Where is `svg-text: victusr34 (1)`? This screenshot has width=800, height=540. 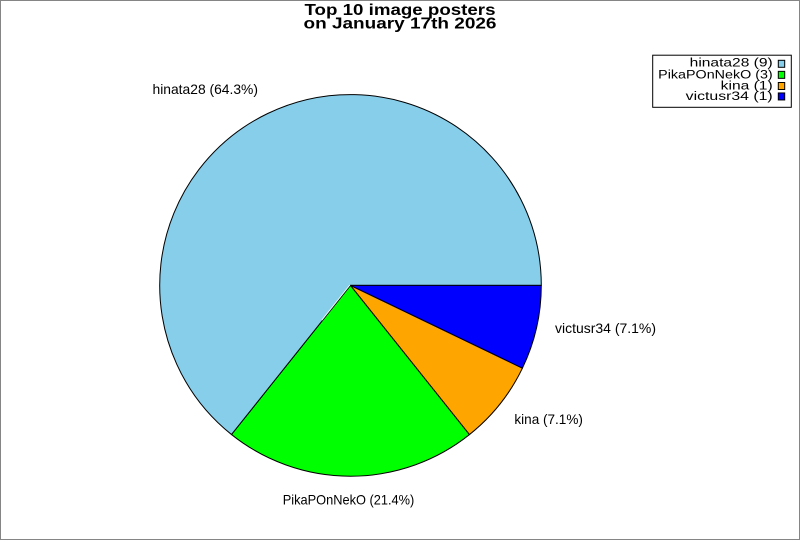 svg-text: victusr34 (1) is located at coordinates (729, 96).